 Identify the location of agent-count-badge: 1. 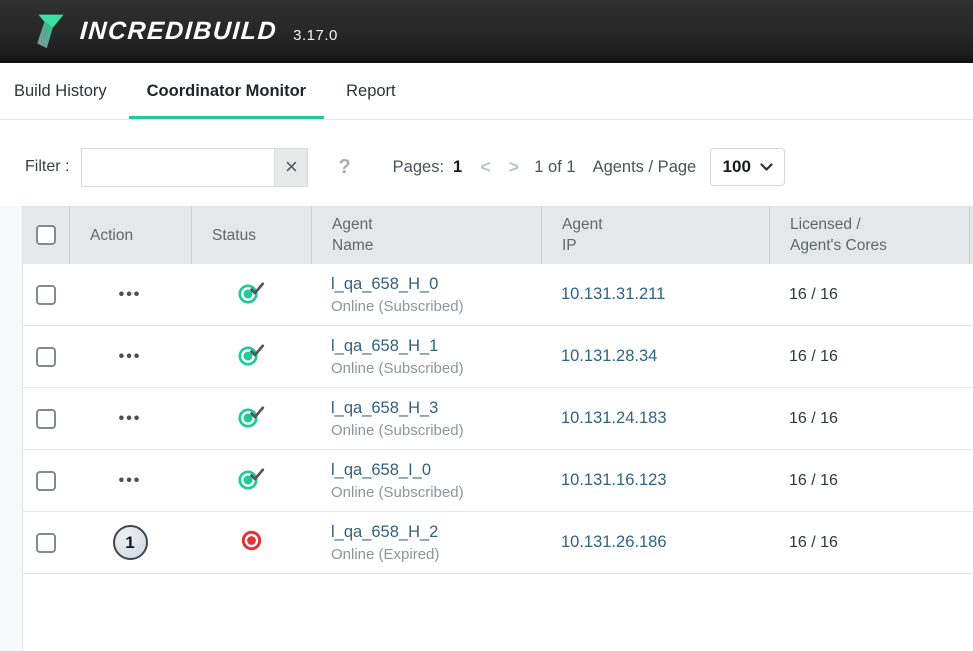
(130, 542).